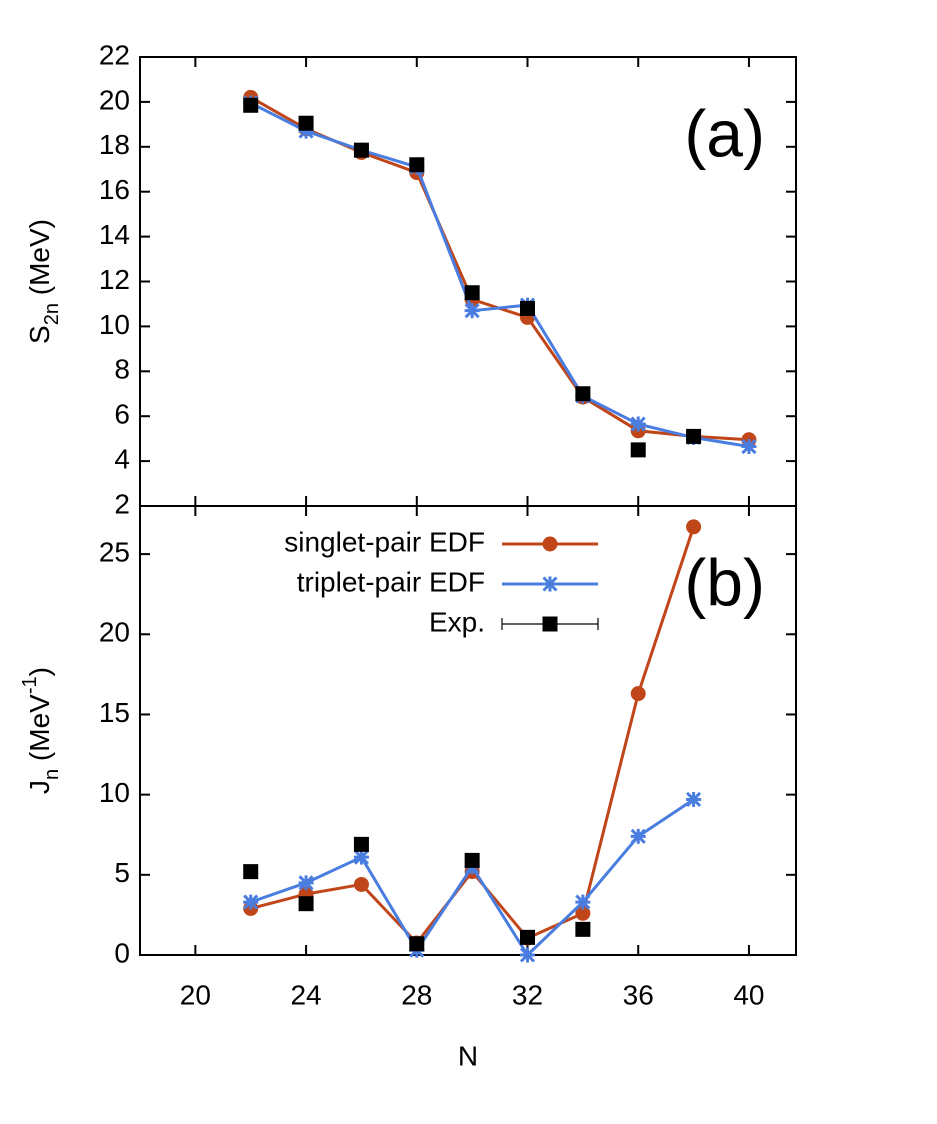 The height and width of the screenshot is (1124, 937). I want to click on y-tick-label: 16, so click(114, 189).